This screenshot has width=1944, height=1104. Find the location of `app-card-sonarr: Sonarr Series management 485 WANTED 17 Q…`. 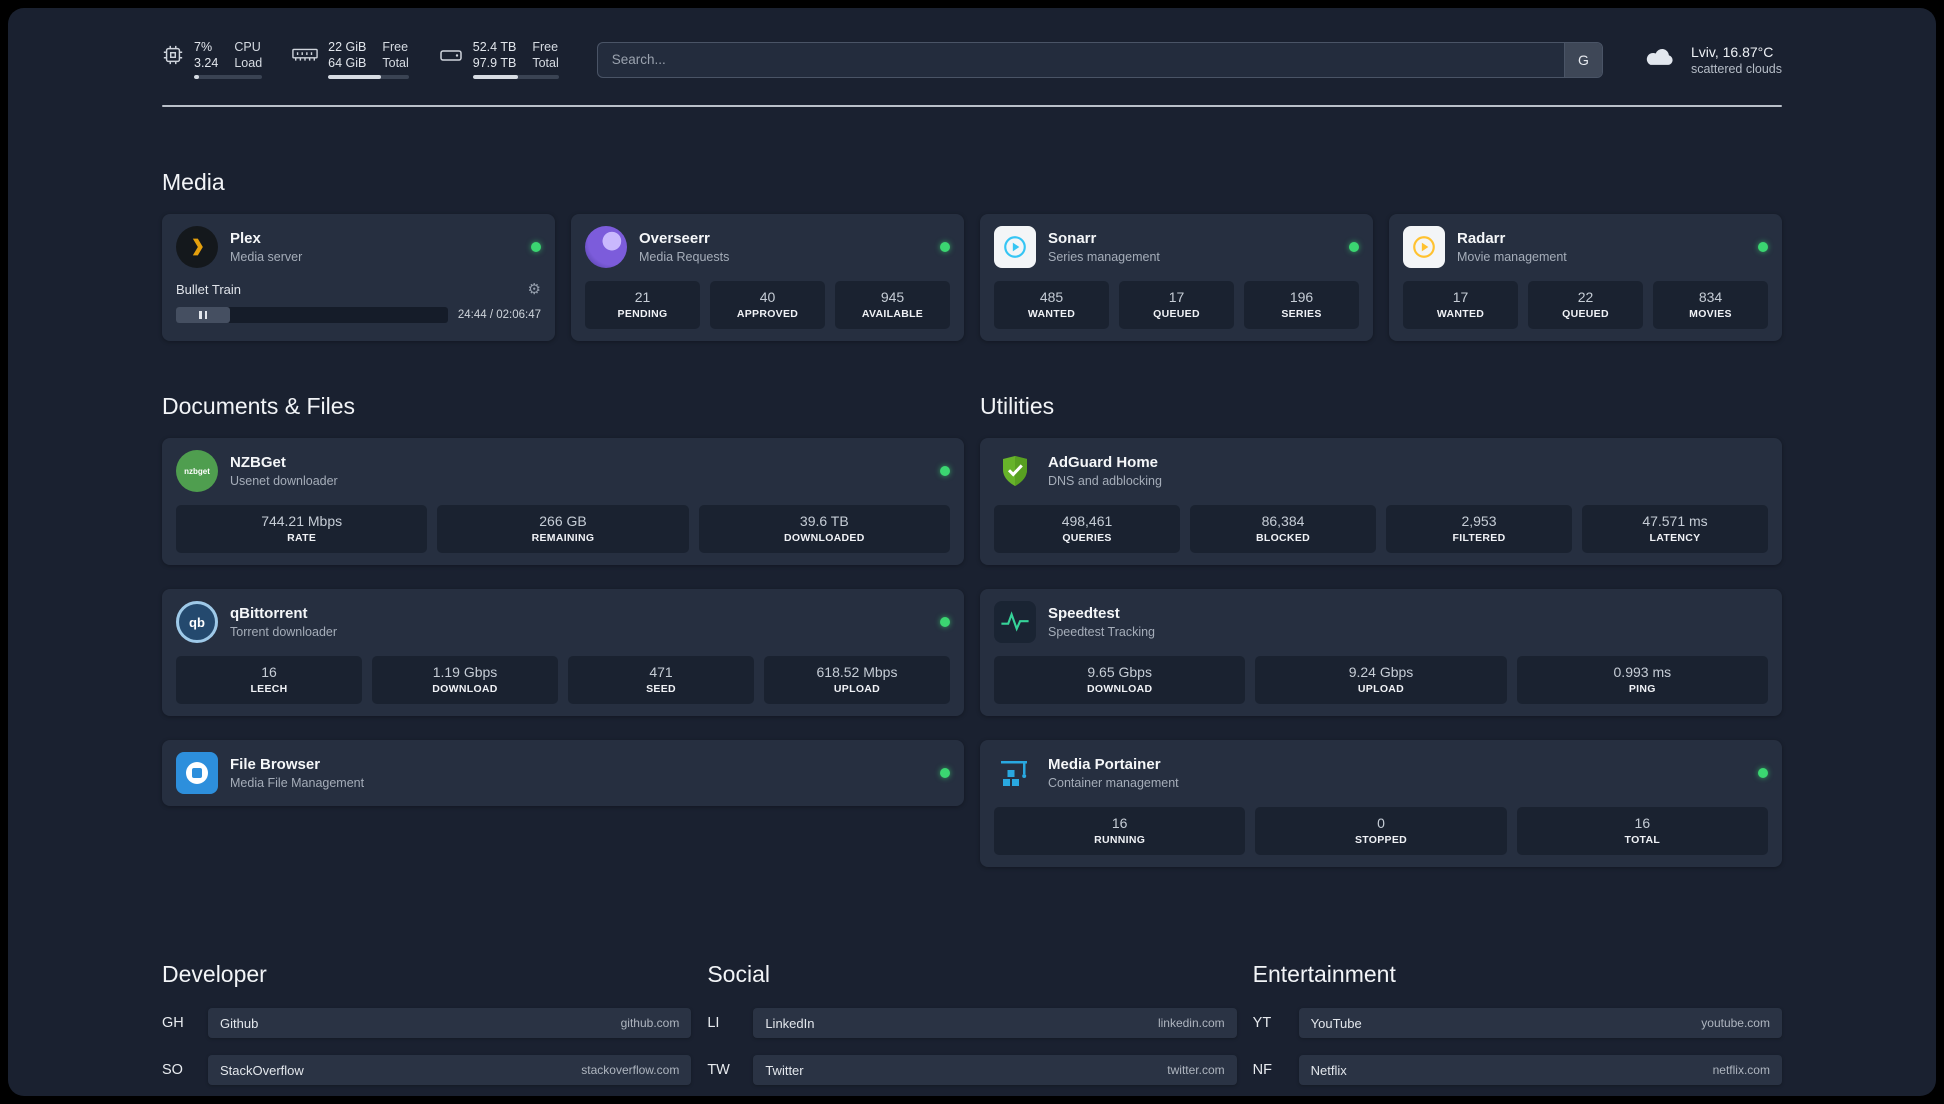

app-card-sonarr: Sonarr Series management 485 WANTED 17 Q… is located at coordinates (1176, 277).